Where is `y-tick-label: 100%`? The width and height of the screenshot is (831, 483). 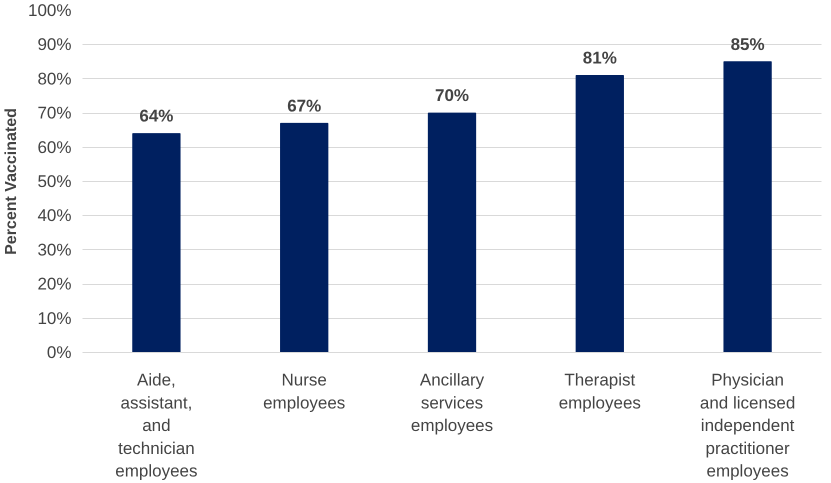 y-tick-label: 100% is located at coordinates (50, 10).